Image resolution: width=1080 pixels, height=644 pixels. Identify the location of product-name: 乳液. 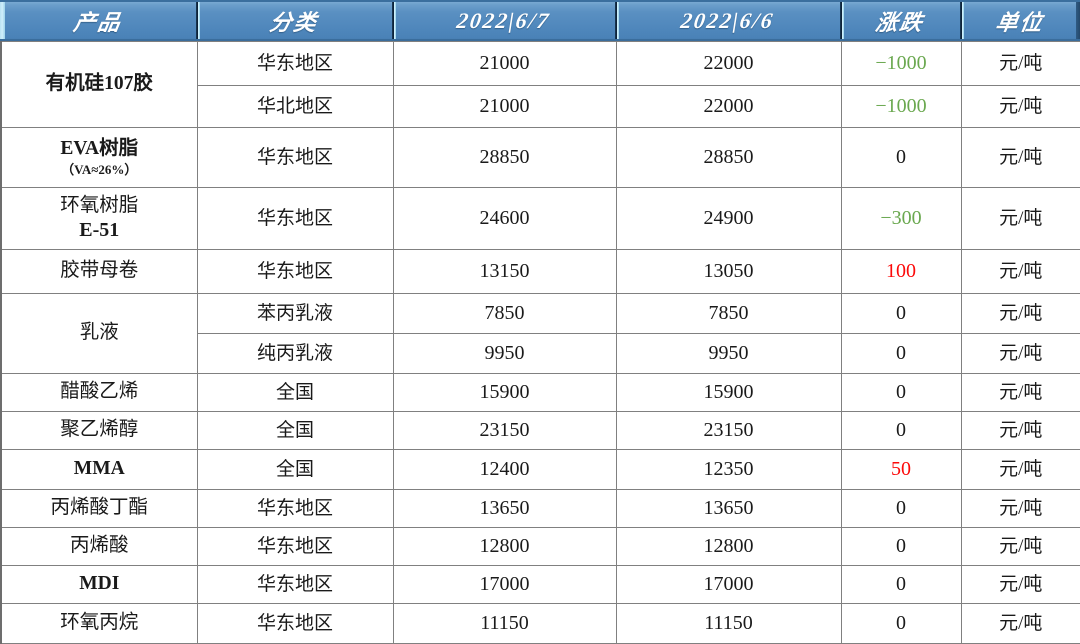
(99, 333).